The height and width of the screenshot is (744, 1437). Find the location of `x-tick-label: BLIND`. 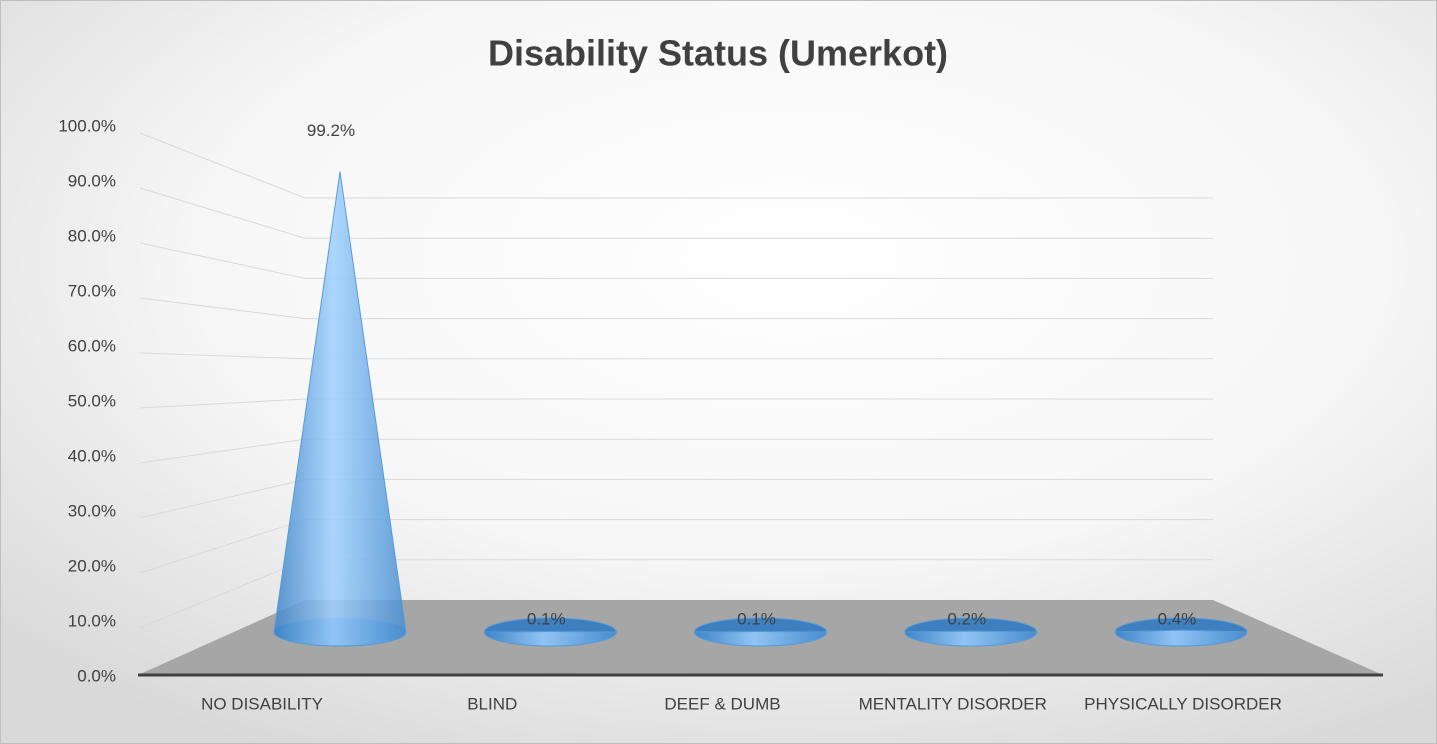

x-tick-label: BLIND is located at coordinates (492, 703).